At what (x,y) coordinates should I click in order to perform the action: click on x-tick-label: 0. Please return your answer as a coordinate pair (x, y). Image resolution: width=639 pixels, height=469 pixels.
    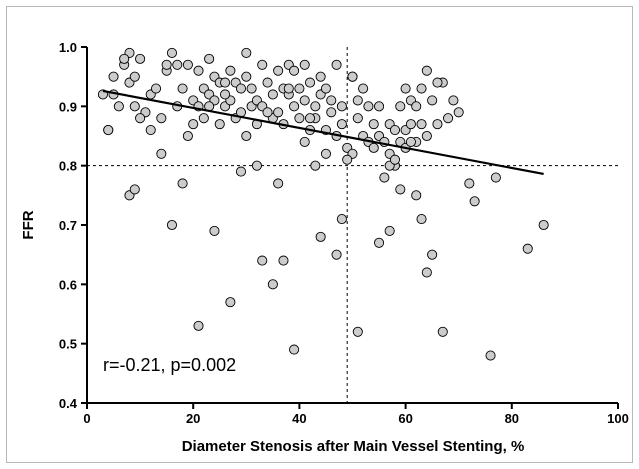
    Looking at the image, I should click on (86, 418).